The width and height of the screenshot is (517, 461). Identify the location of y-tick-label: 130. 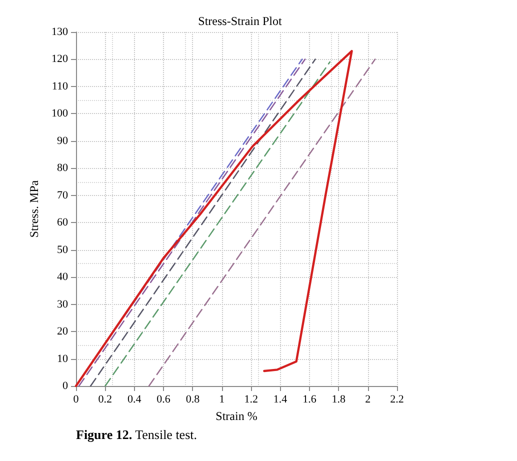
(60, 32).